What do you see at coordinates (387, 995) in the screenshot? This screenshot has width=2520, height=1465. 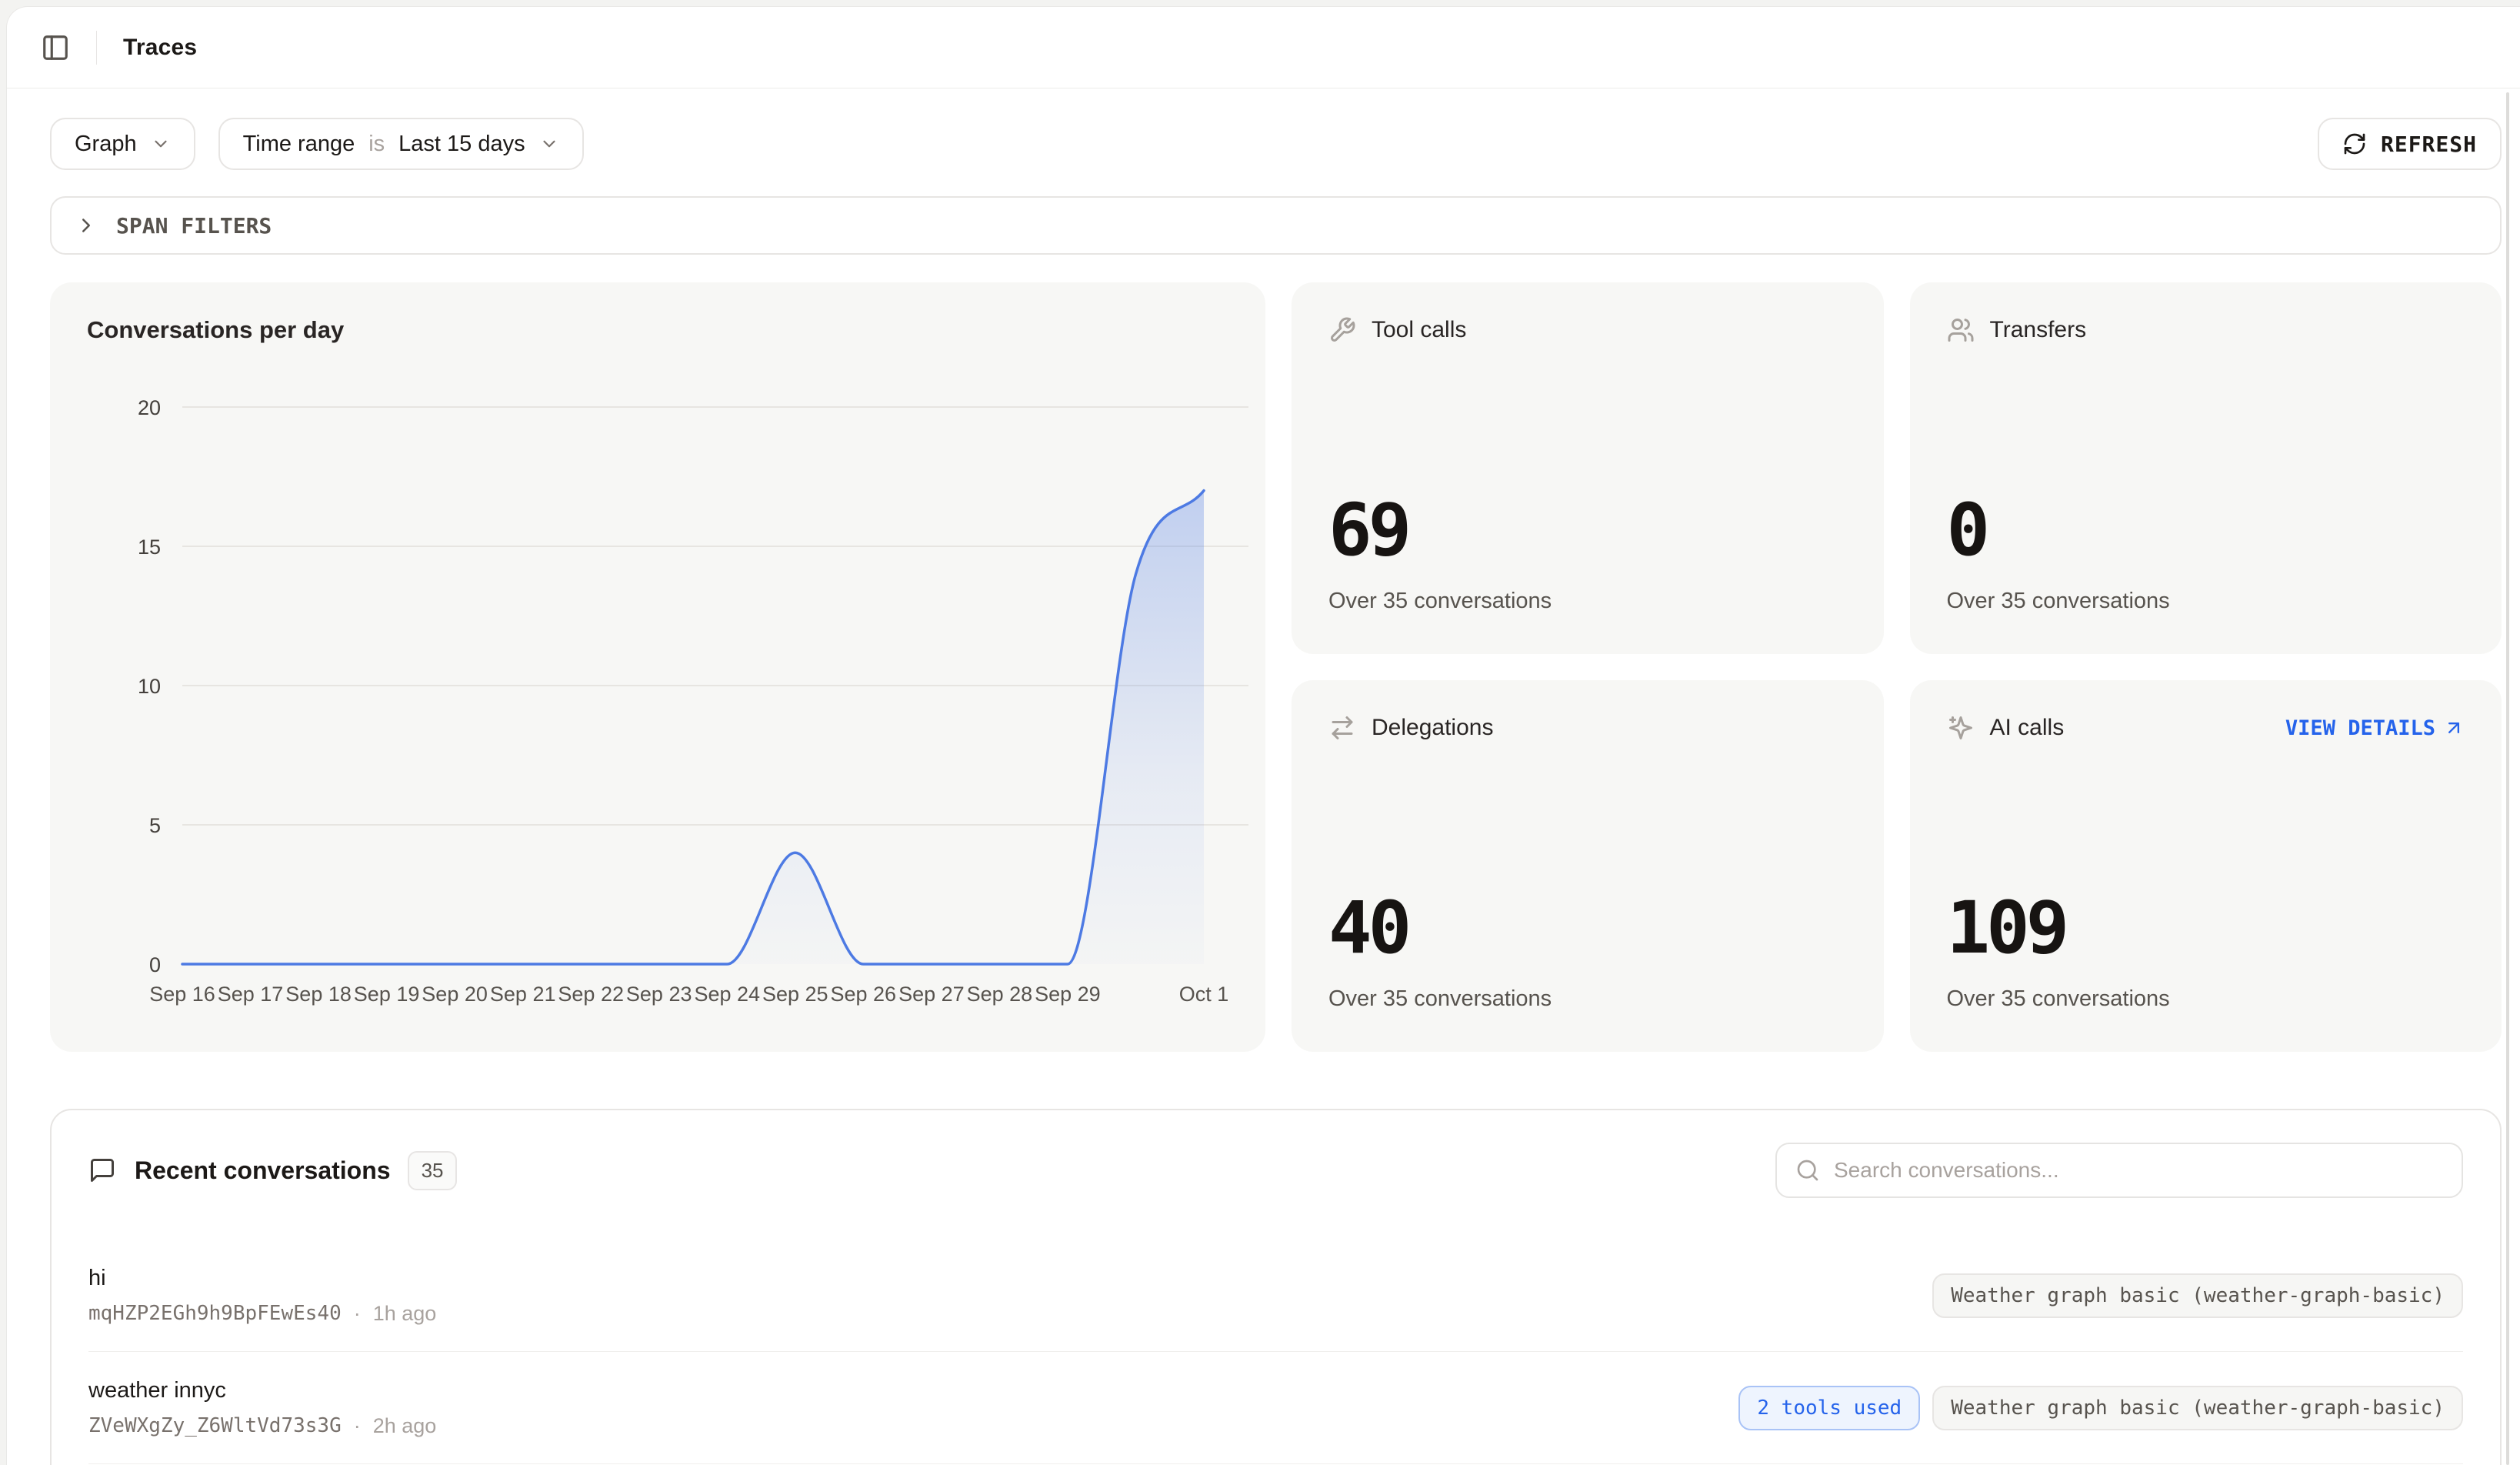 I see `svg-text: Sep 19` at bounding box center [387, 995].